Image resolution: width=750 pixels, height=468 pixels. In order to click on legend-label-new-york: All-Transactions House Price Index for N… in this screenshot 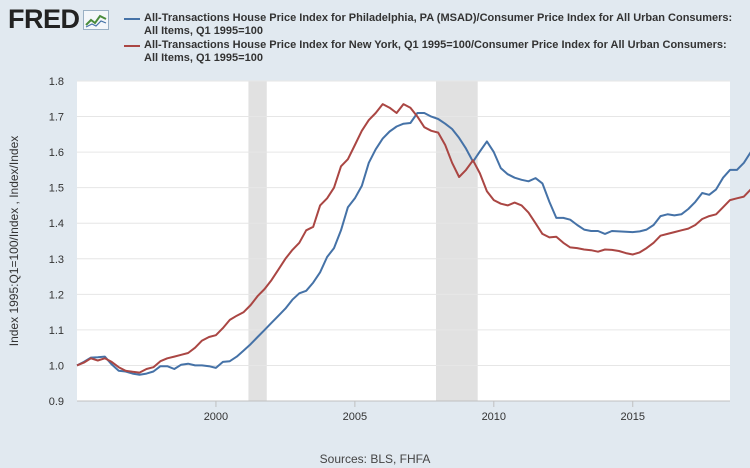, I will do `click(435, 51)`.